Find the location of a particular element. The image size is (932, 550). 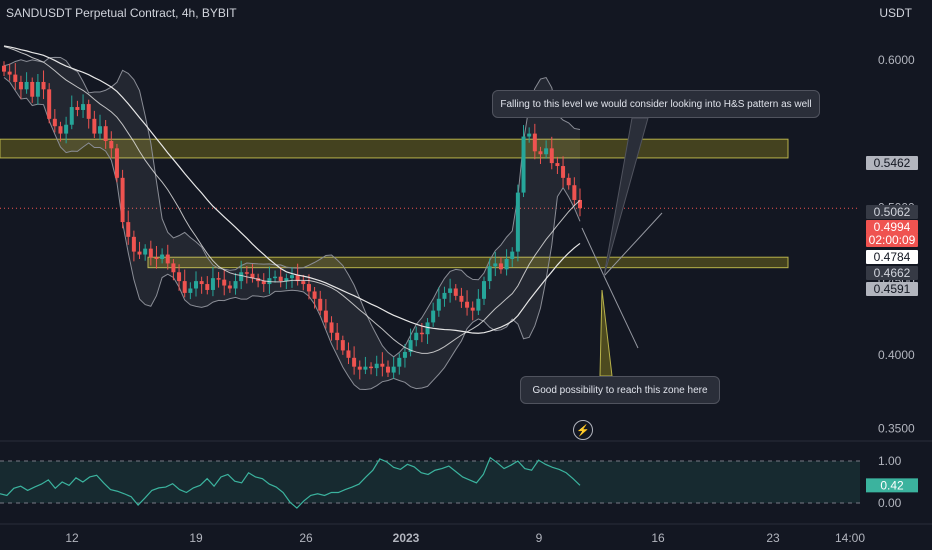

time-tick: 12 is located at coordinates (72, 538).